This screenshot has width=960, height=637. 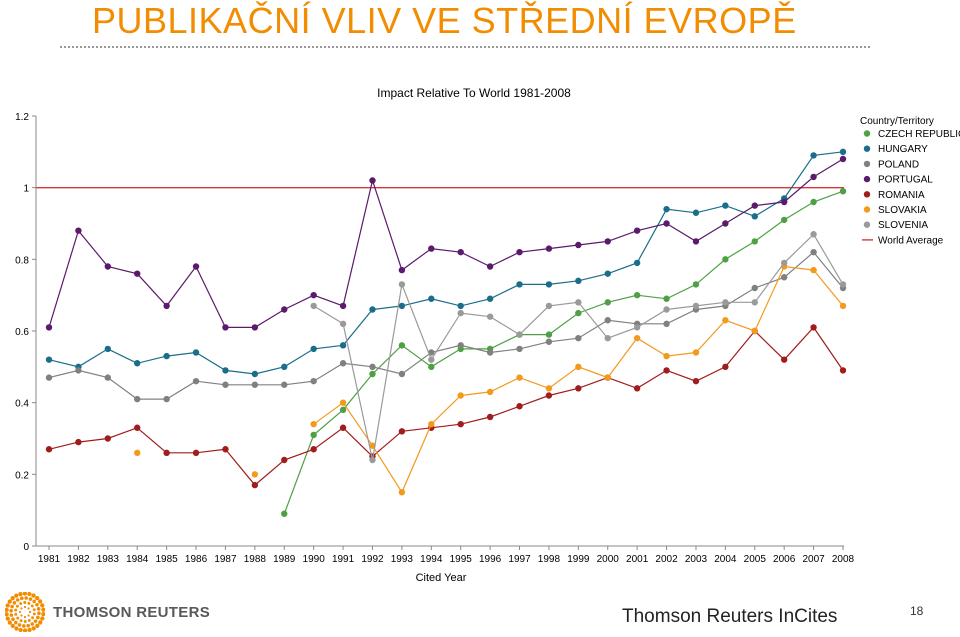 What do you see at coordinates (78, 559) in the screenshot?
I see `x-tick-label: 1982` at bounding box center [78, 559].